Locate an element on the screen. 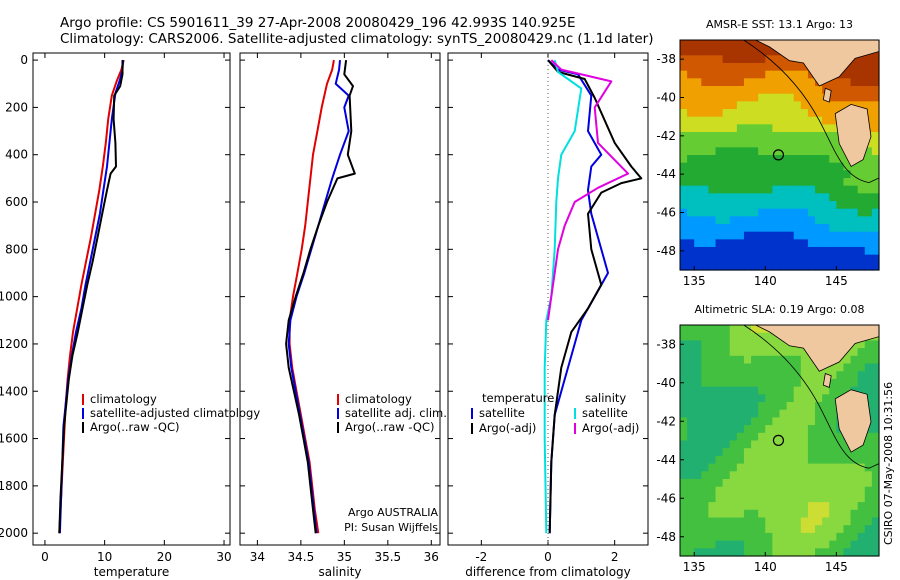 This screenshot has width=900, height=580. panel-2-xtick-label: 34 is located at coordinates (257, 557).